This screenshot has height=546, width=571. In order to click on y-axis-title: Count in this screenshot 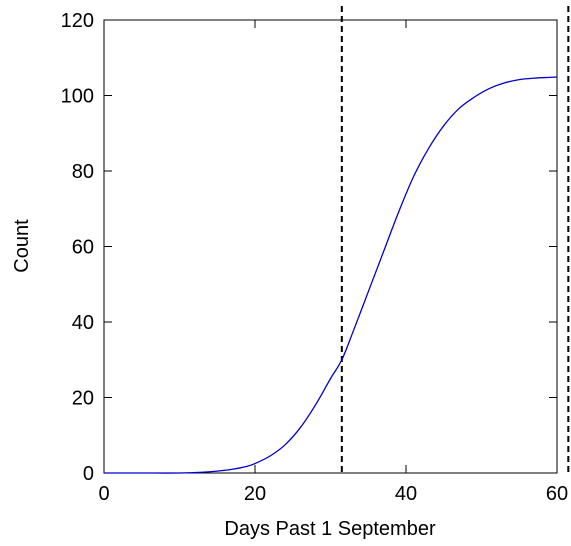, I will do `click(22, 246)`.